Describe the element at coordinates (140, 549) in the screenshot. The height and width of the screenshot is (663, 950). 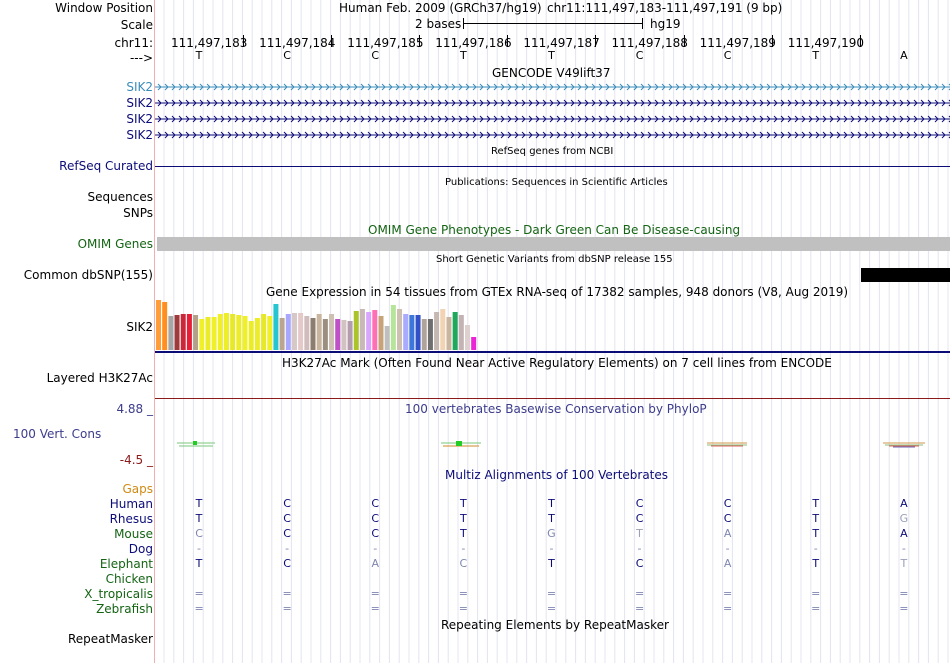
I see `species-label: Dog` at that location.